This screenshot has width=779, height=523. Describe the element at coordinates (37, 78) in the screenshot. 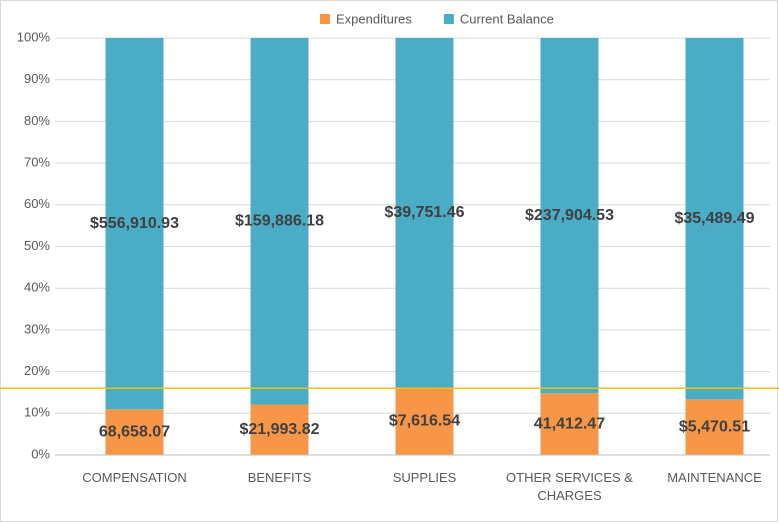

I see `y-tick-label: 90%` at that location.